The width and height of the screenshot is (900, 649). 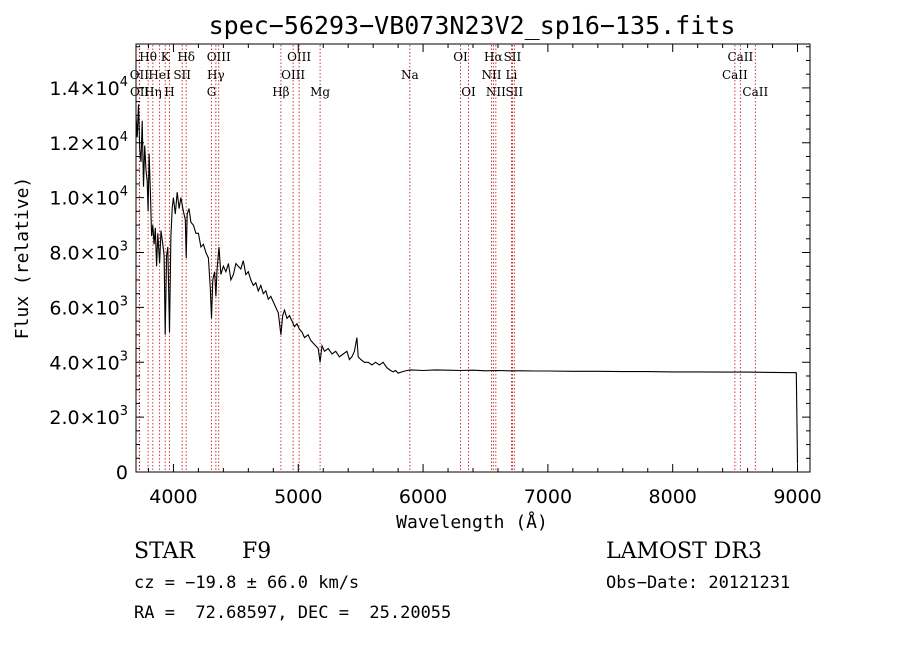 What do you see at coordinates (148, 57) in the screenshot?
I see `line-marker-label-0: Hθ` at bounding box center [148, 57].